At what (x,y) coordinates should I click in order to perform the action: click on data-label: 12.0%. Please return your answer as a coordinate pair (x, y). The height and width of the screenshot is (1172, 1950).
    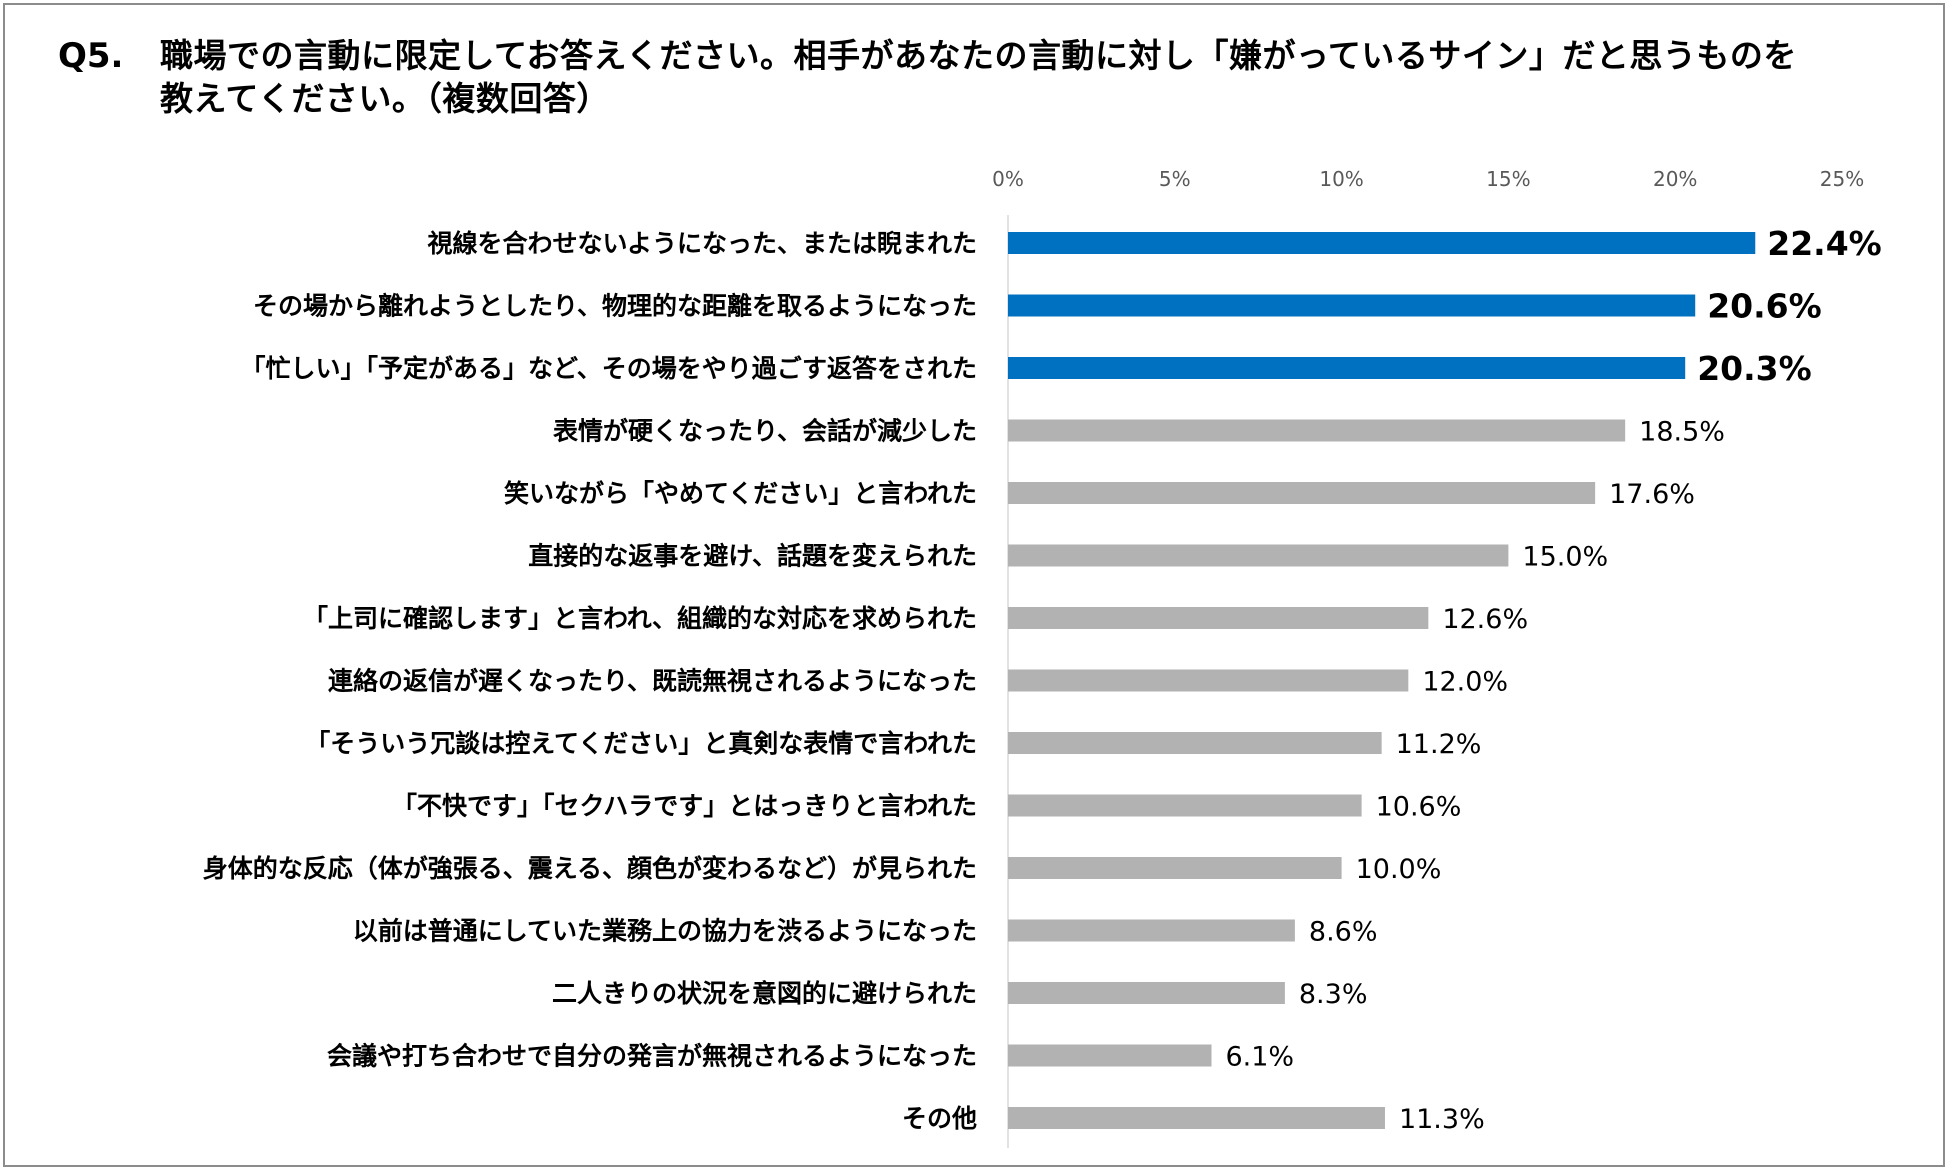
    Looking at the image, I should click on (1465, 682).